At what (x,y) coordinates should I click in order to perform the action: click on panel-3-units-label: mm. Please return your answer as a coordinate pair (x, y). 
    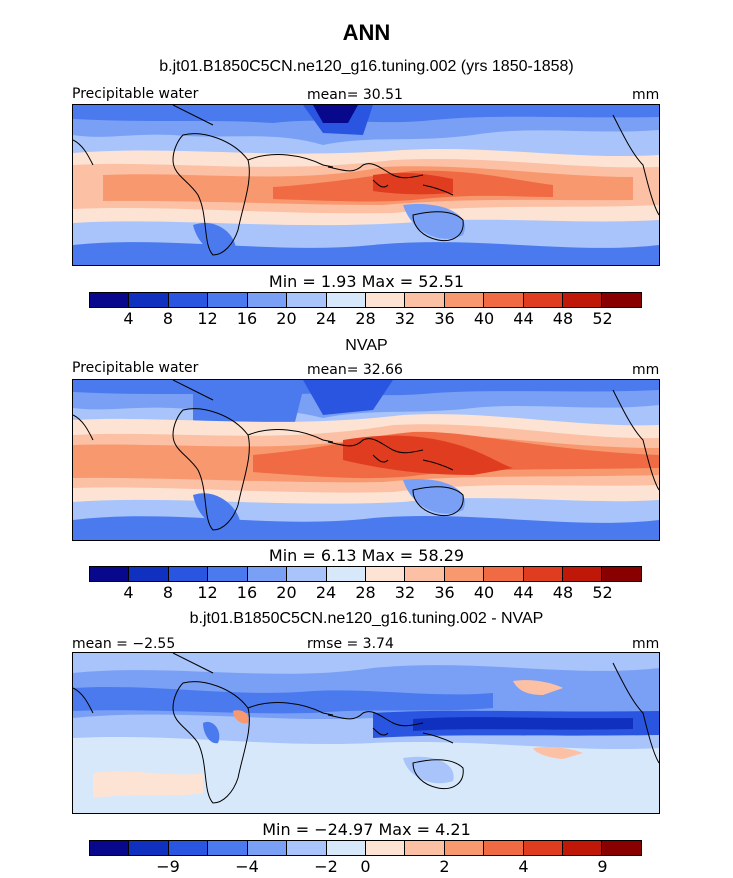
    Looking at the image, I should click on (646, 644).